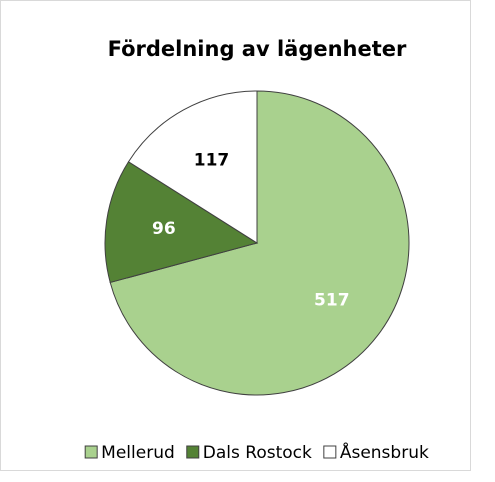 This screenshot has height=482, width=495. What do you see at coordinates (384, 452) in the screenshot?
I see `legend-label: Åsensbruk` at bounding box center [384, 452].